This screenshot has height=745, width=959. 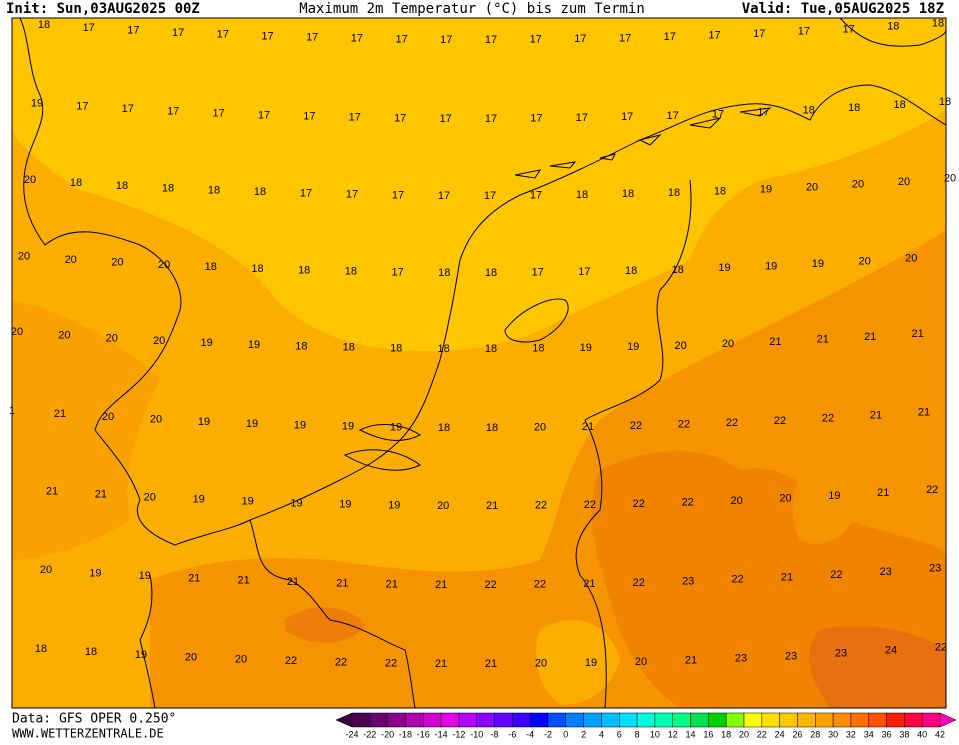 What do you see at coordinates (637, 734) in the screenshot?
I see `colorbar-tick-label: 8` at bounding box center [637, 734].